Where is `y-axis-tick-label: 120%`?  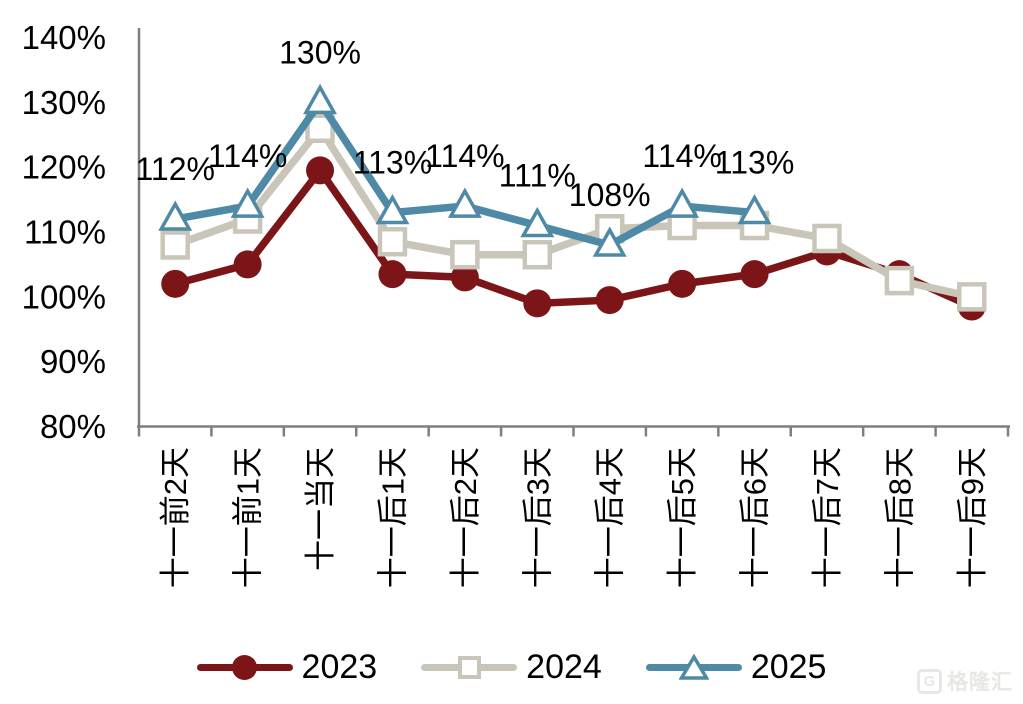
y-axis-tick-label: 120% is located at coordinates (64, 167).